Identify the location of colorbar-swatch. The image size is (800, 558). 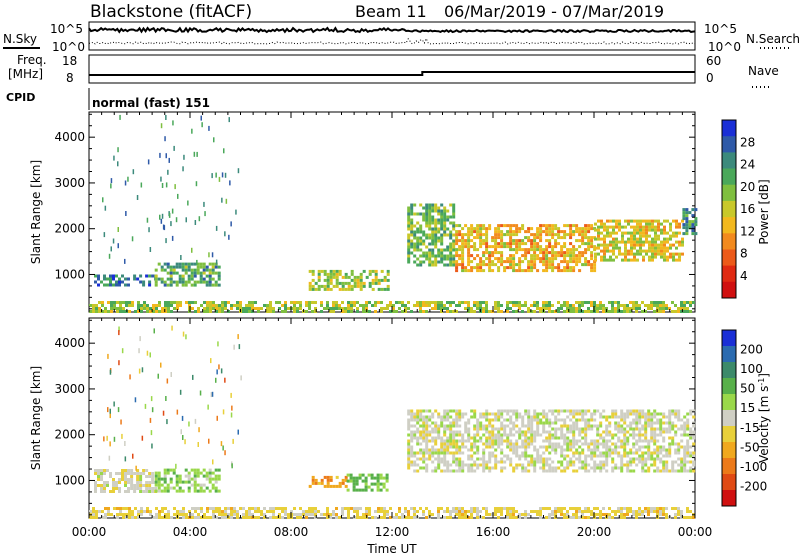
(729, 370).